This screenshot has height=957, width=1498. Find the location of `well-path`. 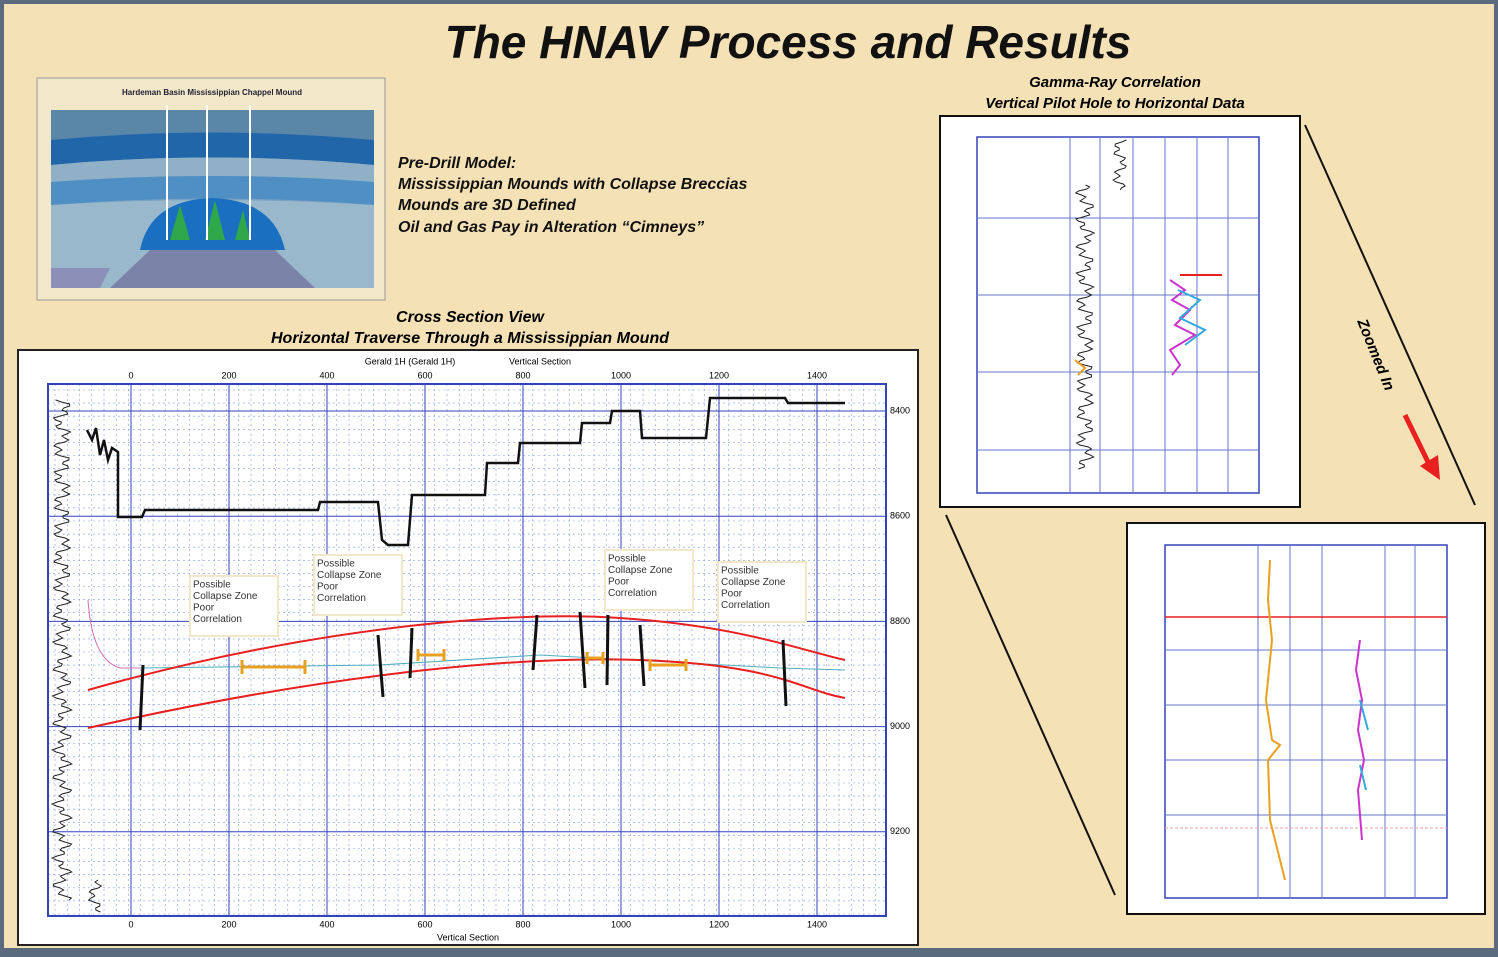

well-path is located at coordinates (465, 471).